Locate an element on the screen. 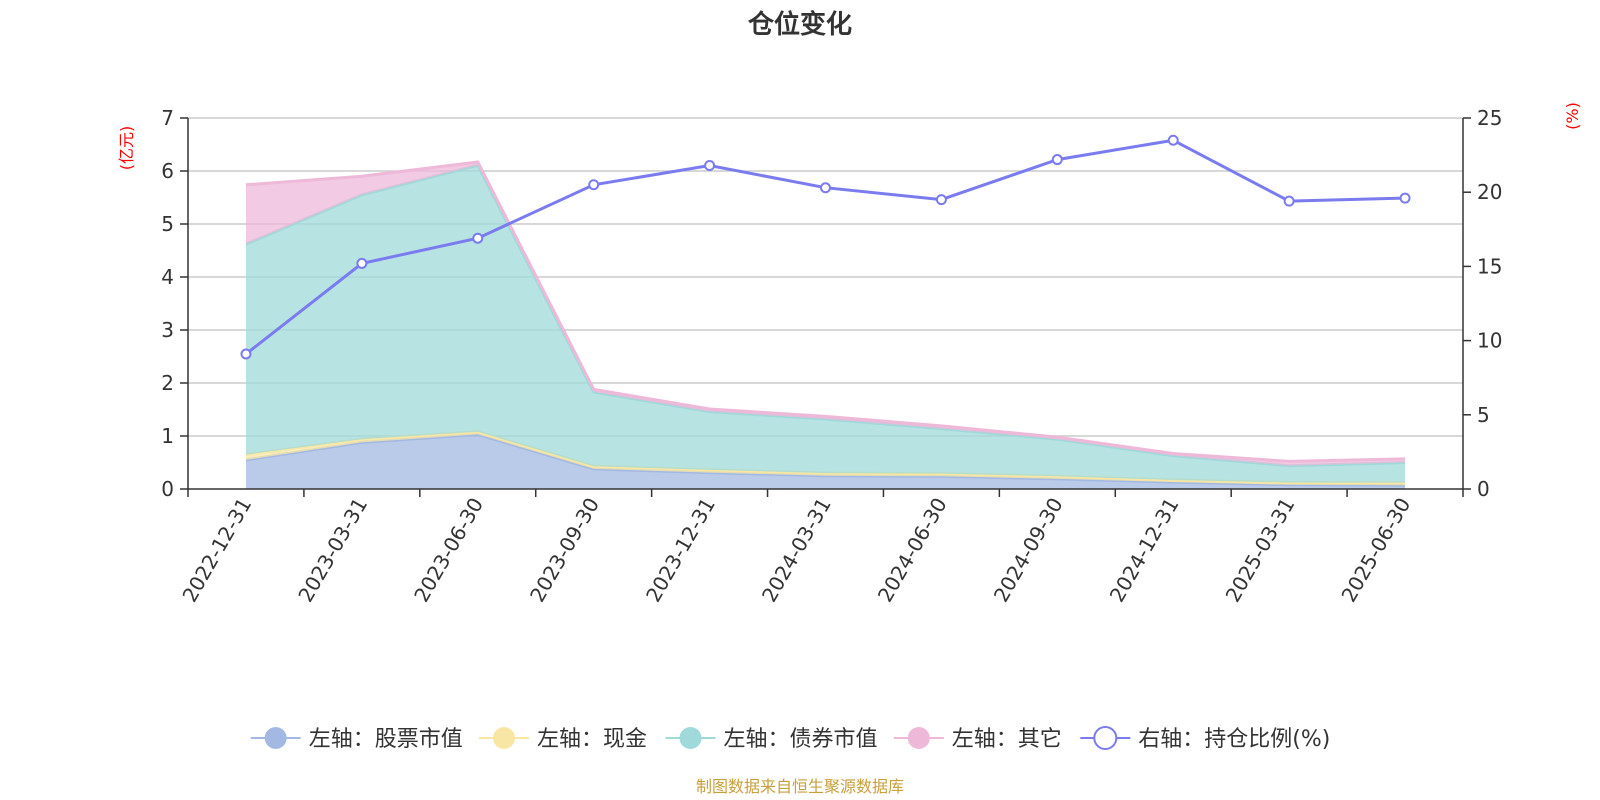 Image resolution: width=1600 pixels, height=800 pixels. left-axis-tick-label: 6 is located at coordinates (167, 171).